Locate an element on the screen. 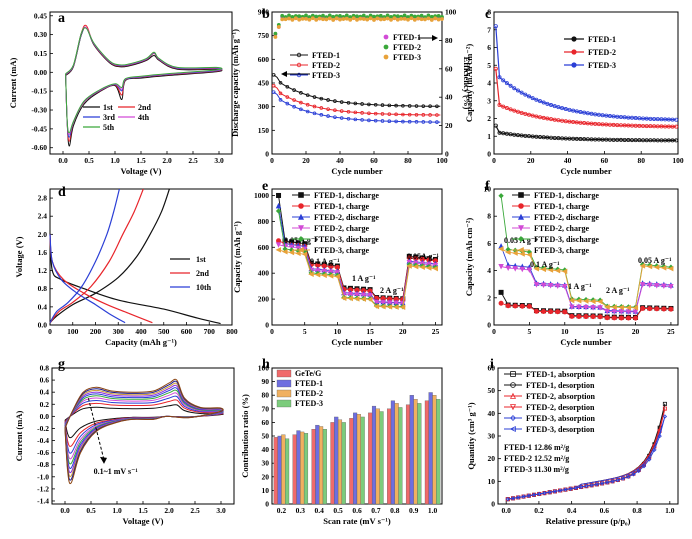 The width and height of the screenshot is (692, 539). x-tick-label-i: 0.8 is located at coordinates (637, 510).